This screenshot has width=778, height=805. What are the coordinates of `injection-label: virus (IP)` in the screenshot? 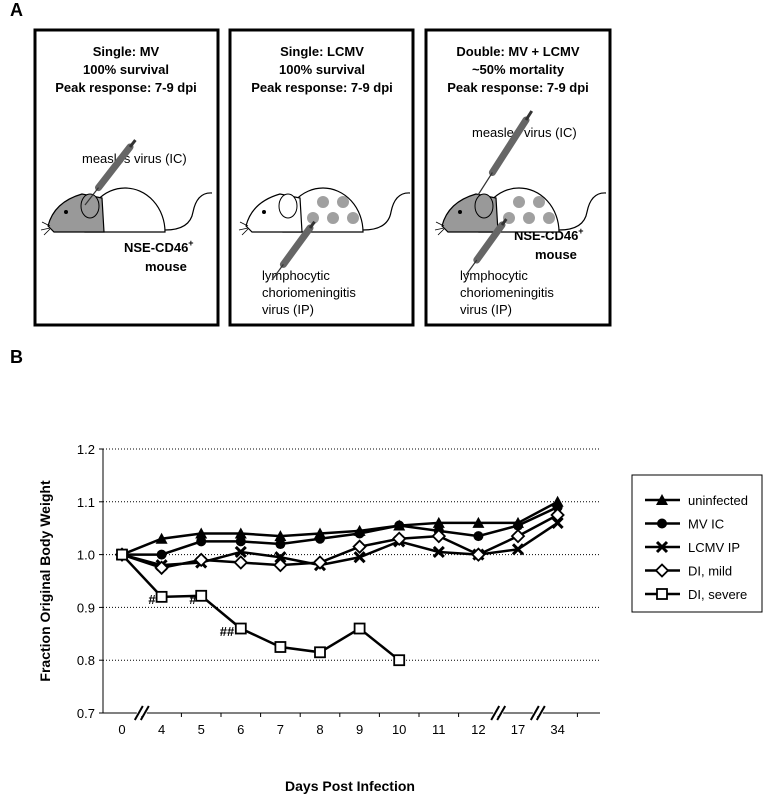 It's located at (486, 309).